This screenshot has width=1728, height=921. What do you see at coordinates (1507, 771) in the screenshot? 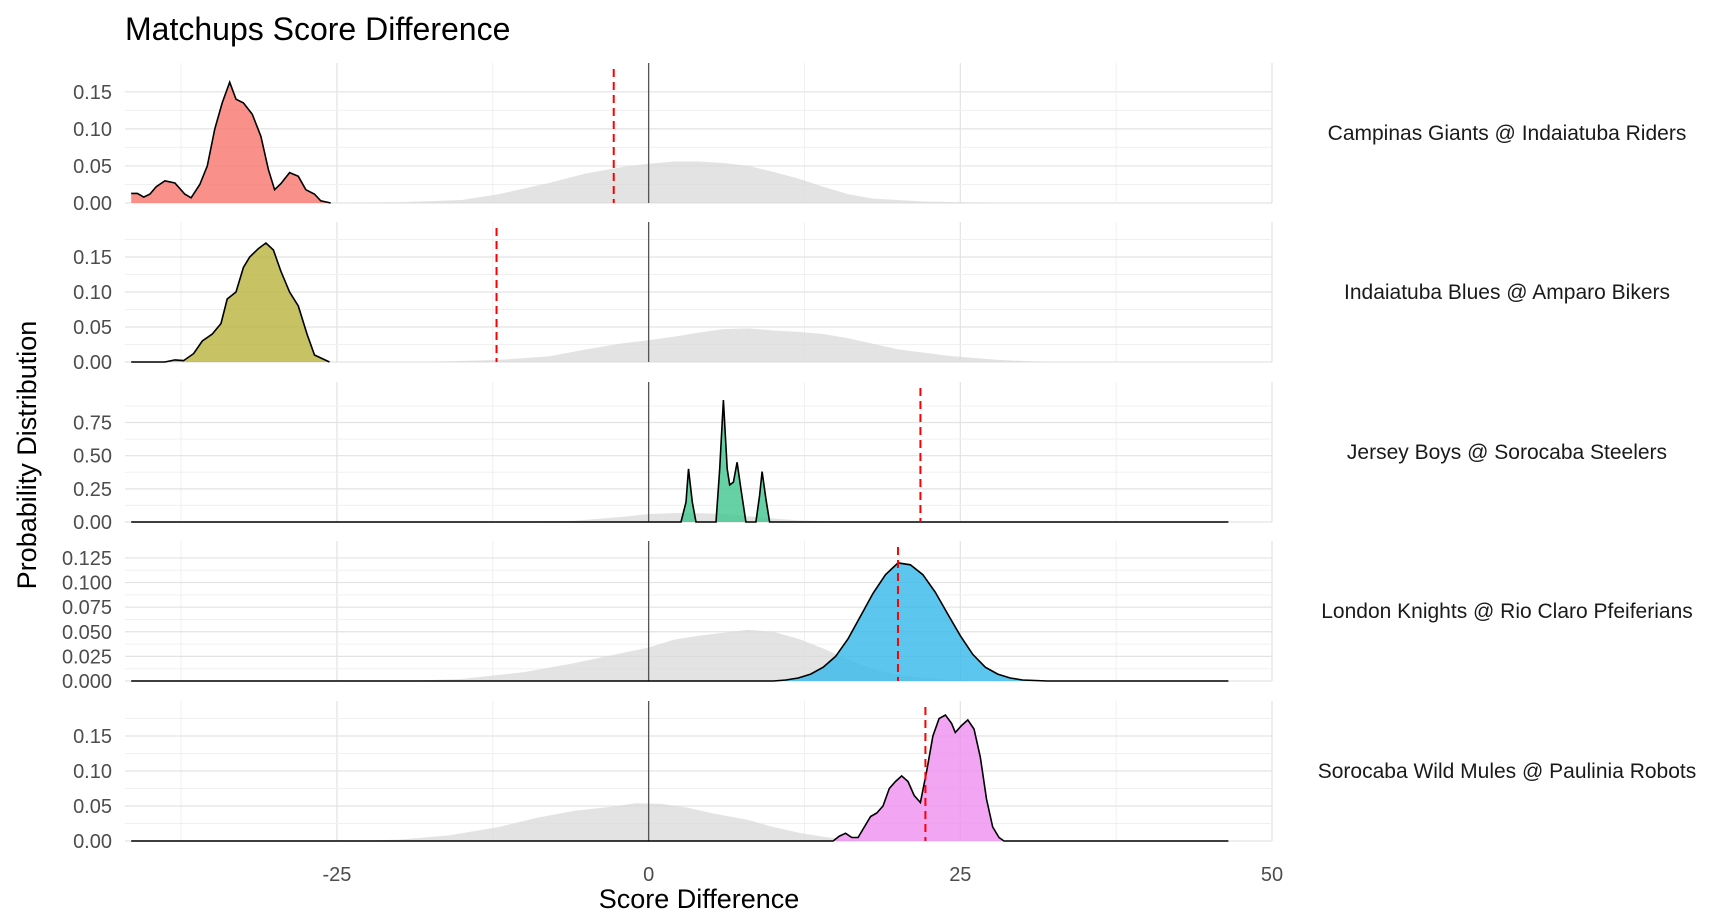
I see `panel-strip-label: Sorocaba Wild Mules @ Paulinia Robots` at bounding box center [1507, 771].